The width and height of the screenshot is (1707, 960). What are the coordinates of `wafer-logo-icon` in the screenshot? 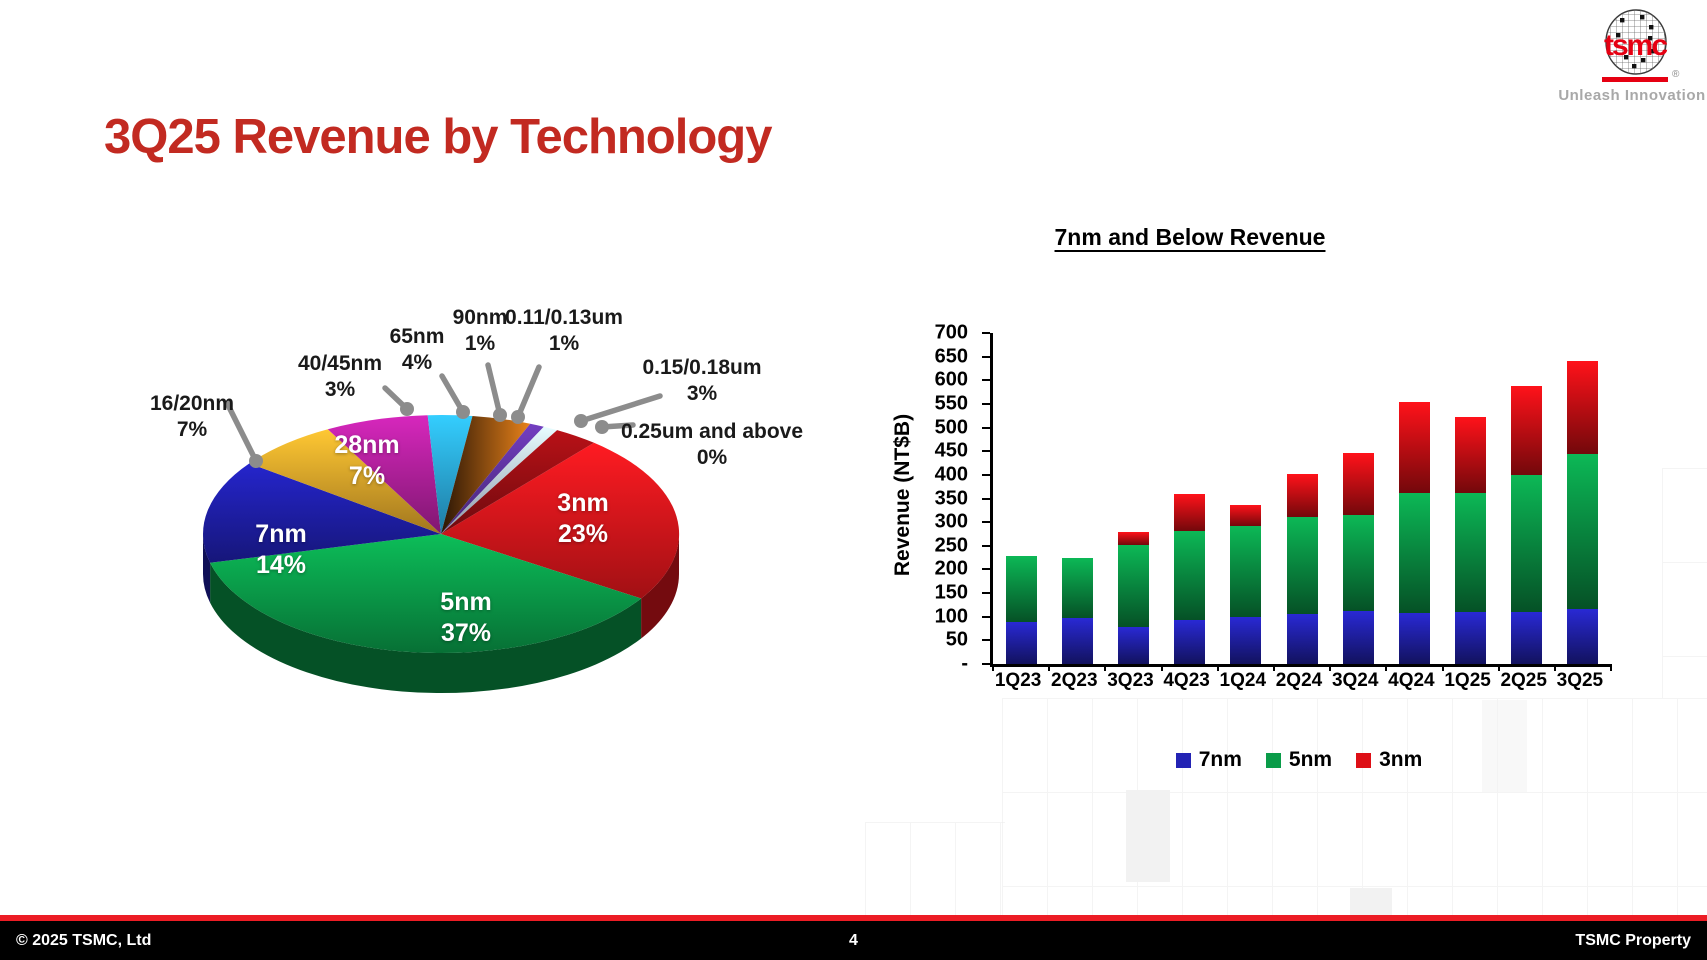 It's located at (1636, 42).